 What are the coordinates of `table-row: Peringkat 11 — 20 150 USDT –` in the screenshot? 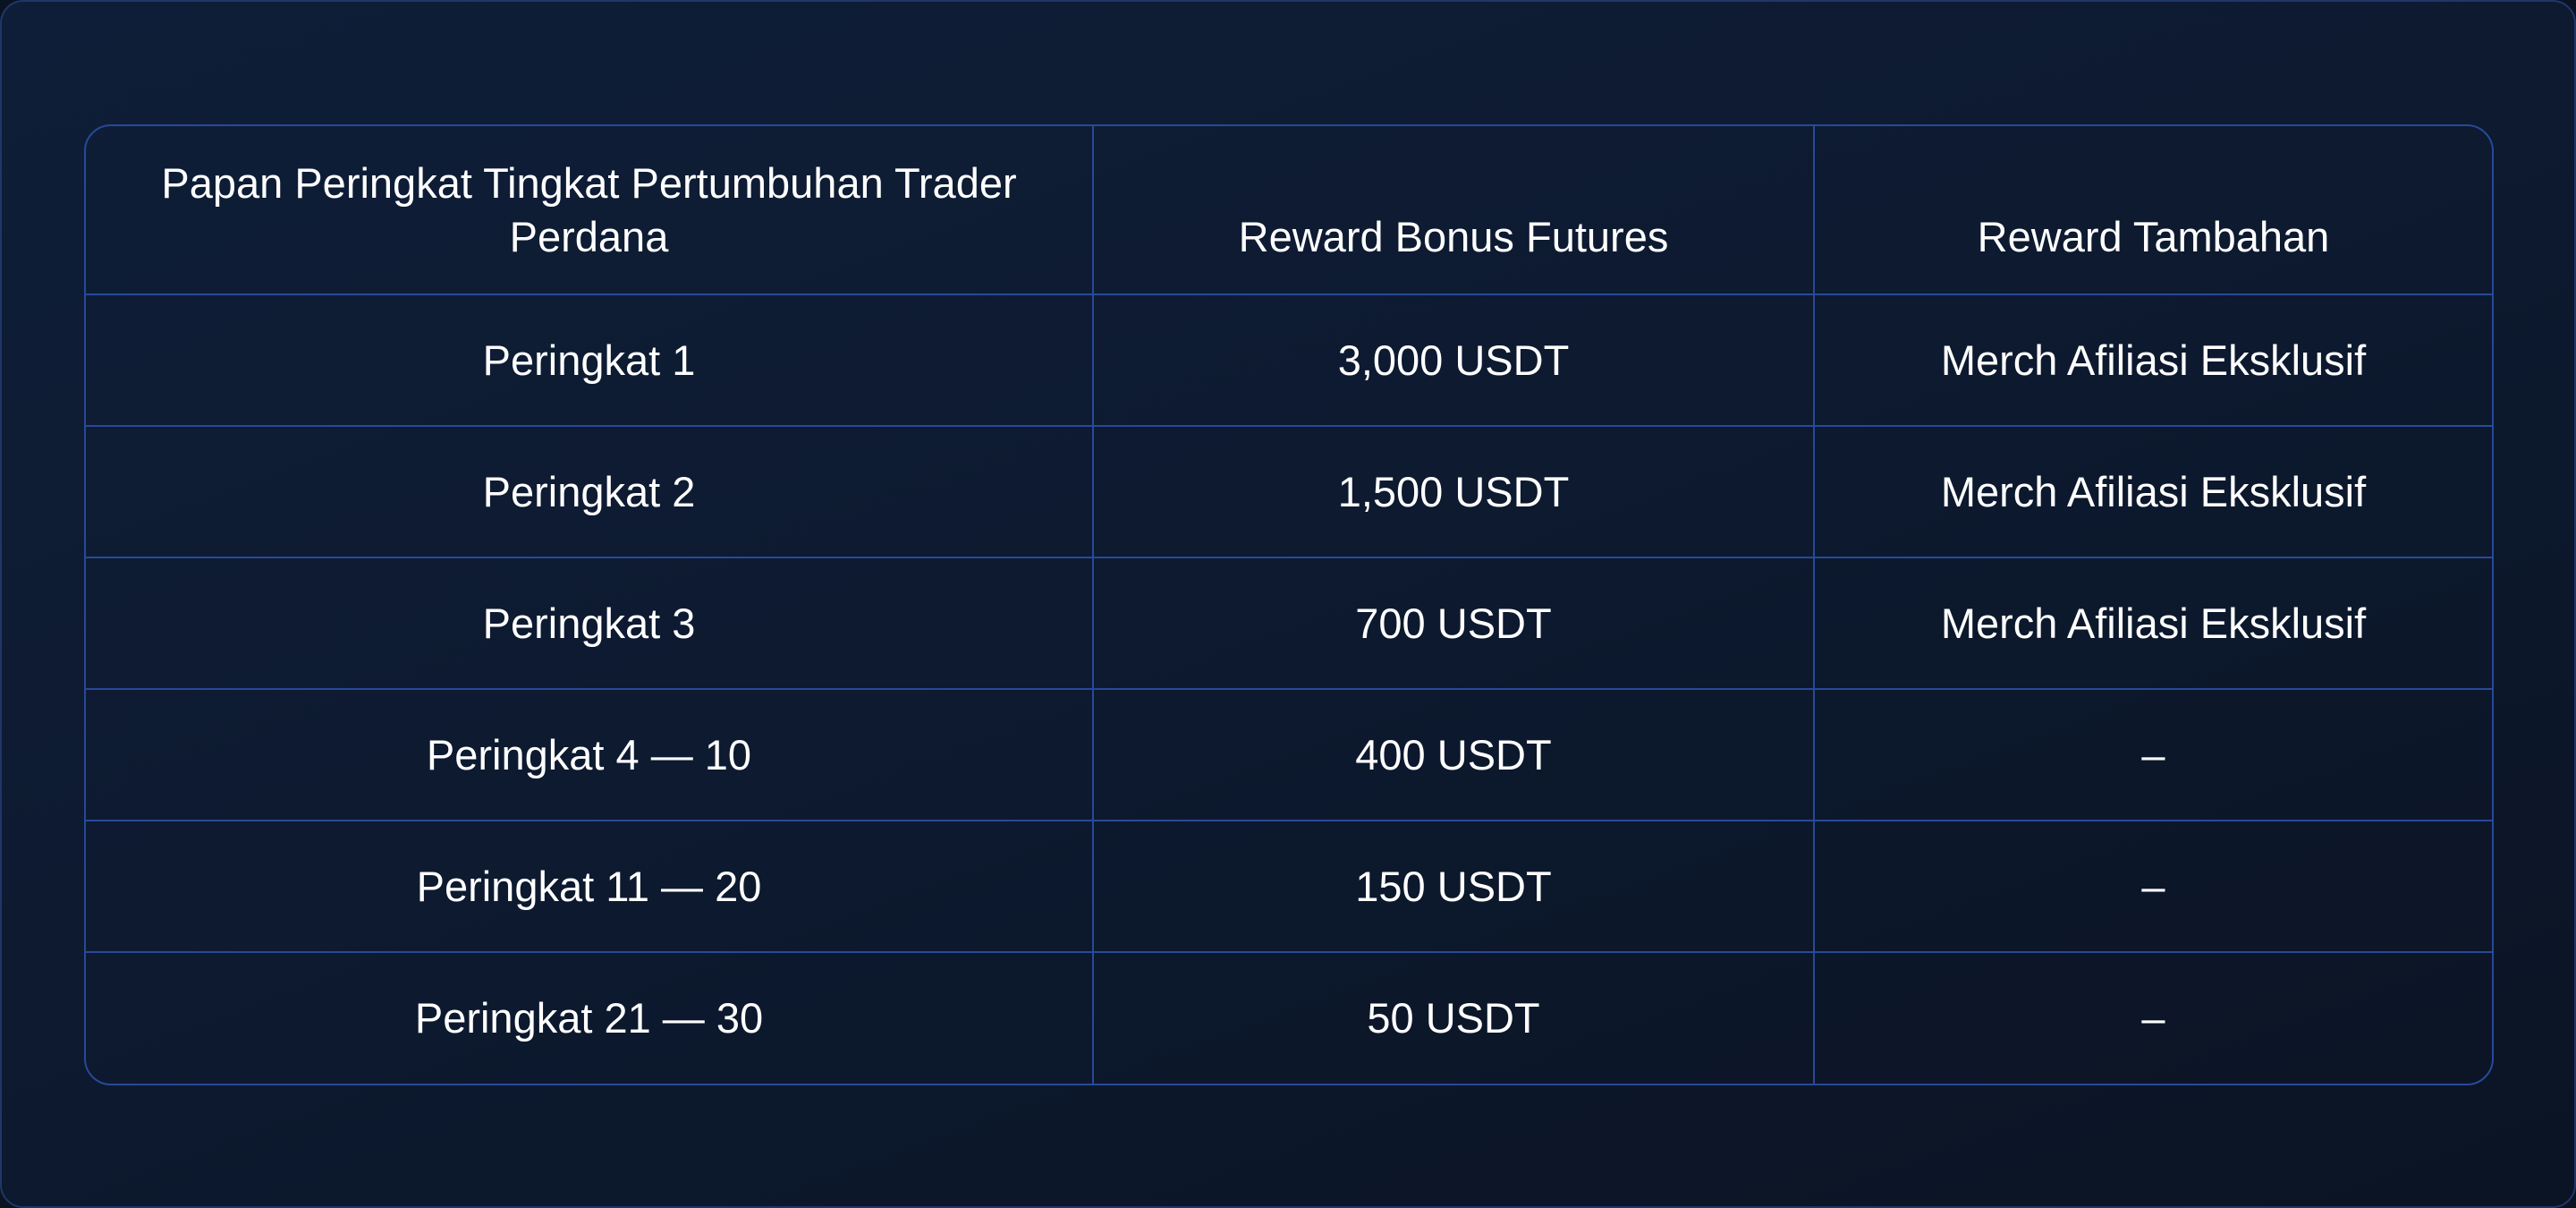 It's located at (1289, 886).